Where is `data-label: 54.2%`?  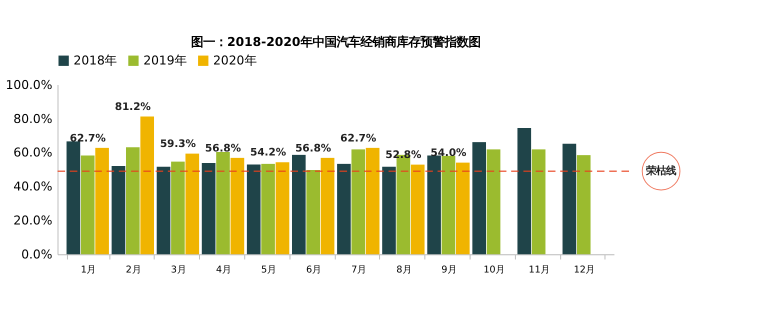 data-label: 54.2% is located at coordinates (268, 152).